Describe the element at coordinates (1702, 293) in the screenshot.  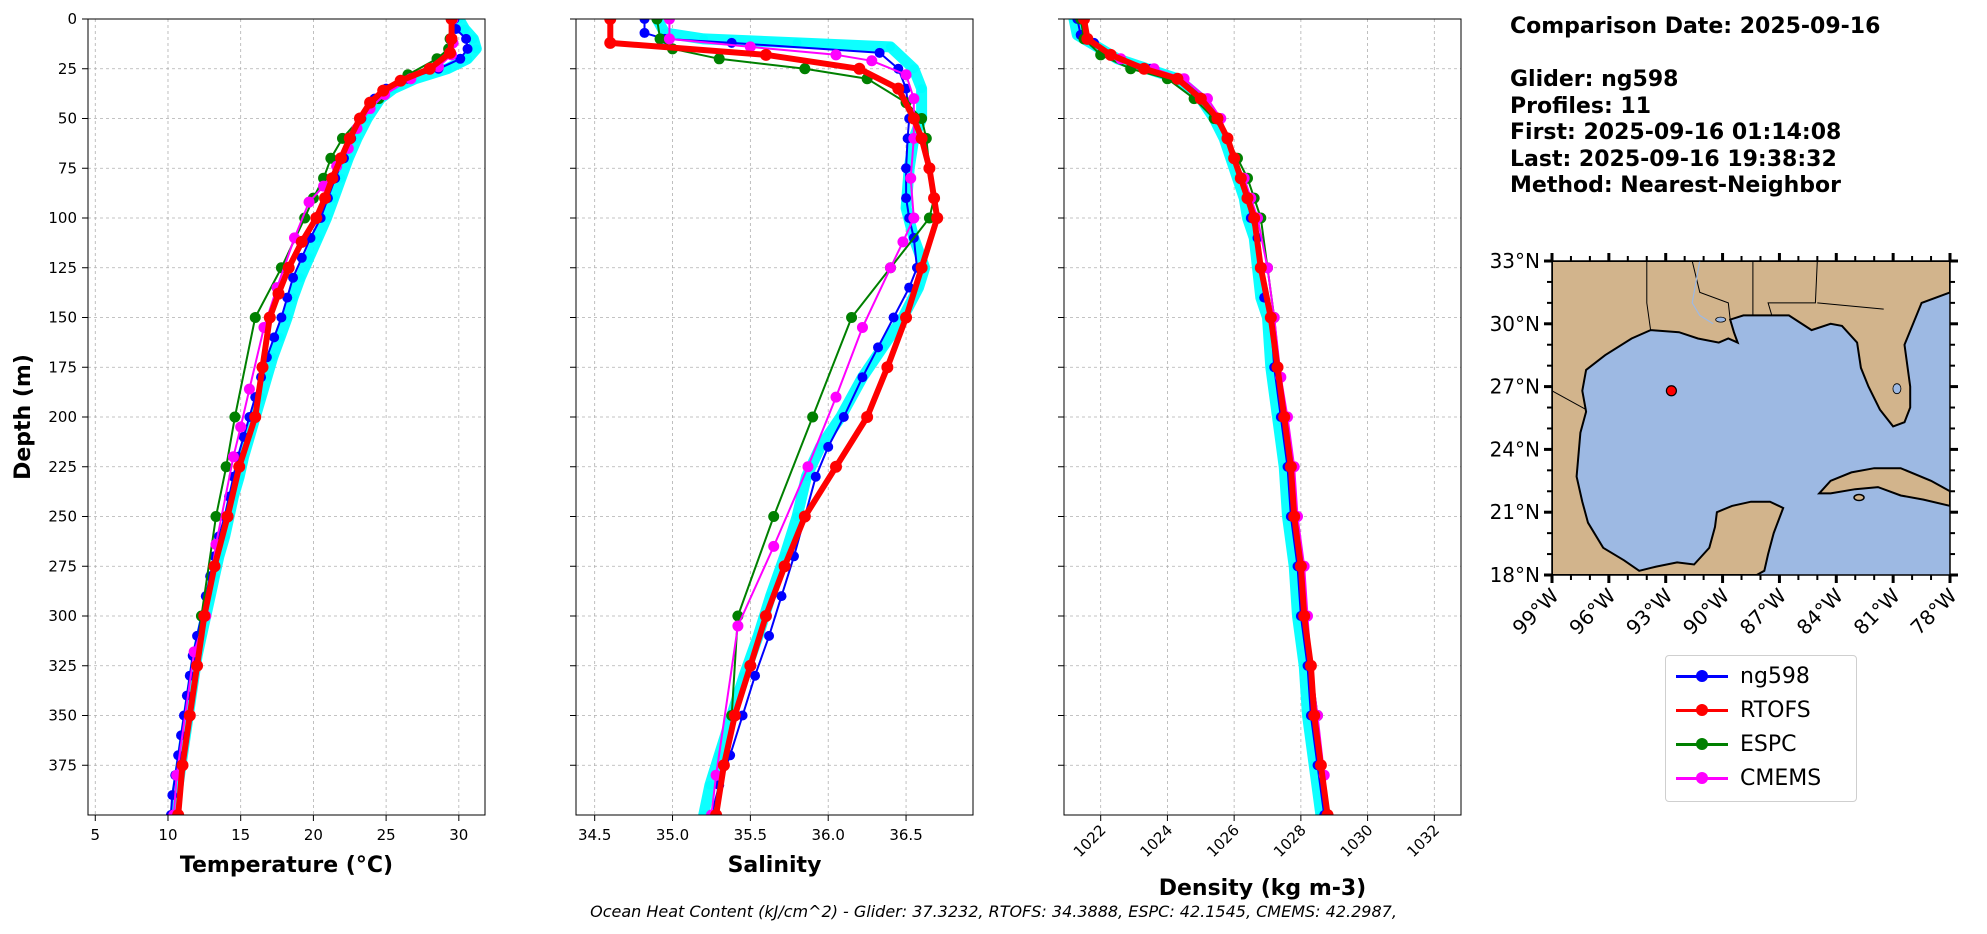
I see `river` at that location.